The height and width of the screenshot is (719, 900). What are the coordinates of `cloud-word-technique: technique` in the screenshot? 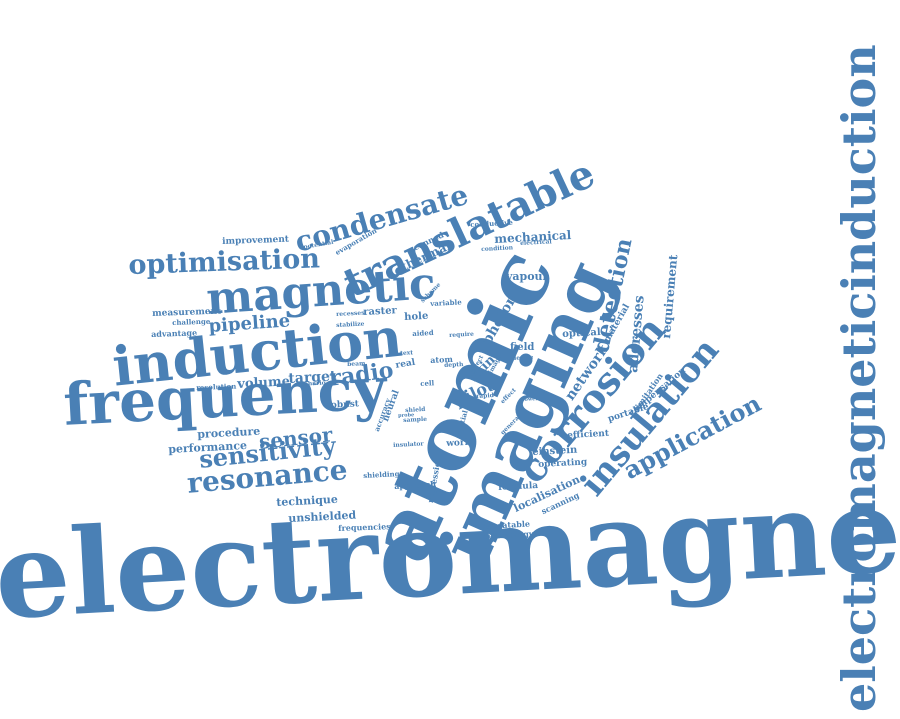 It's located at (307, 500).